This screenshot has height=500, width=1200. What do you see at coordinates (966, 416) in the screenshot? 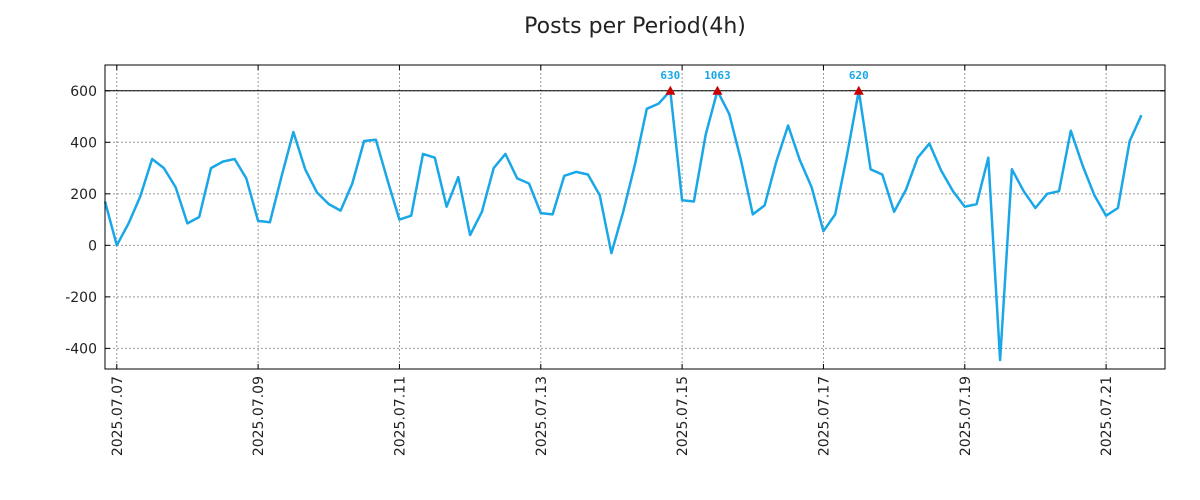
I see `x-tick-label: 2025.07.19` at bounding box center [966, 416].